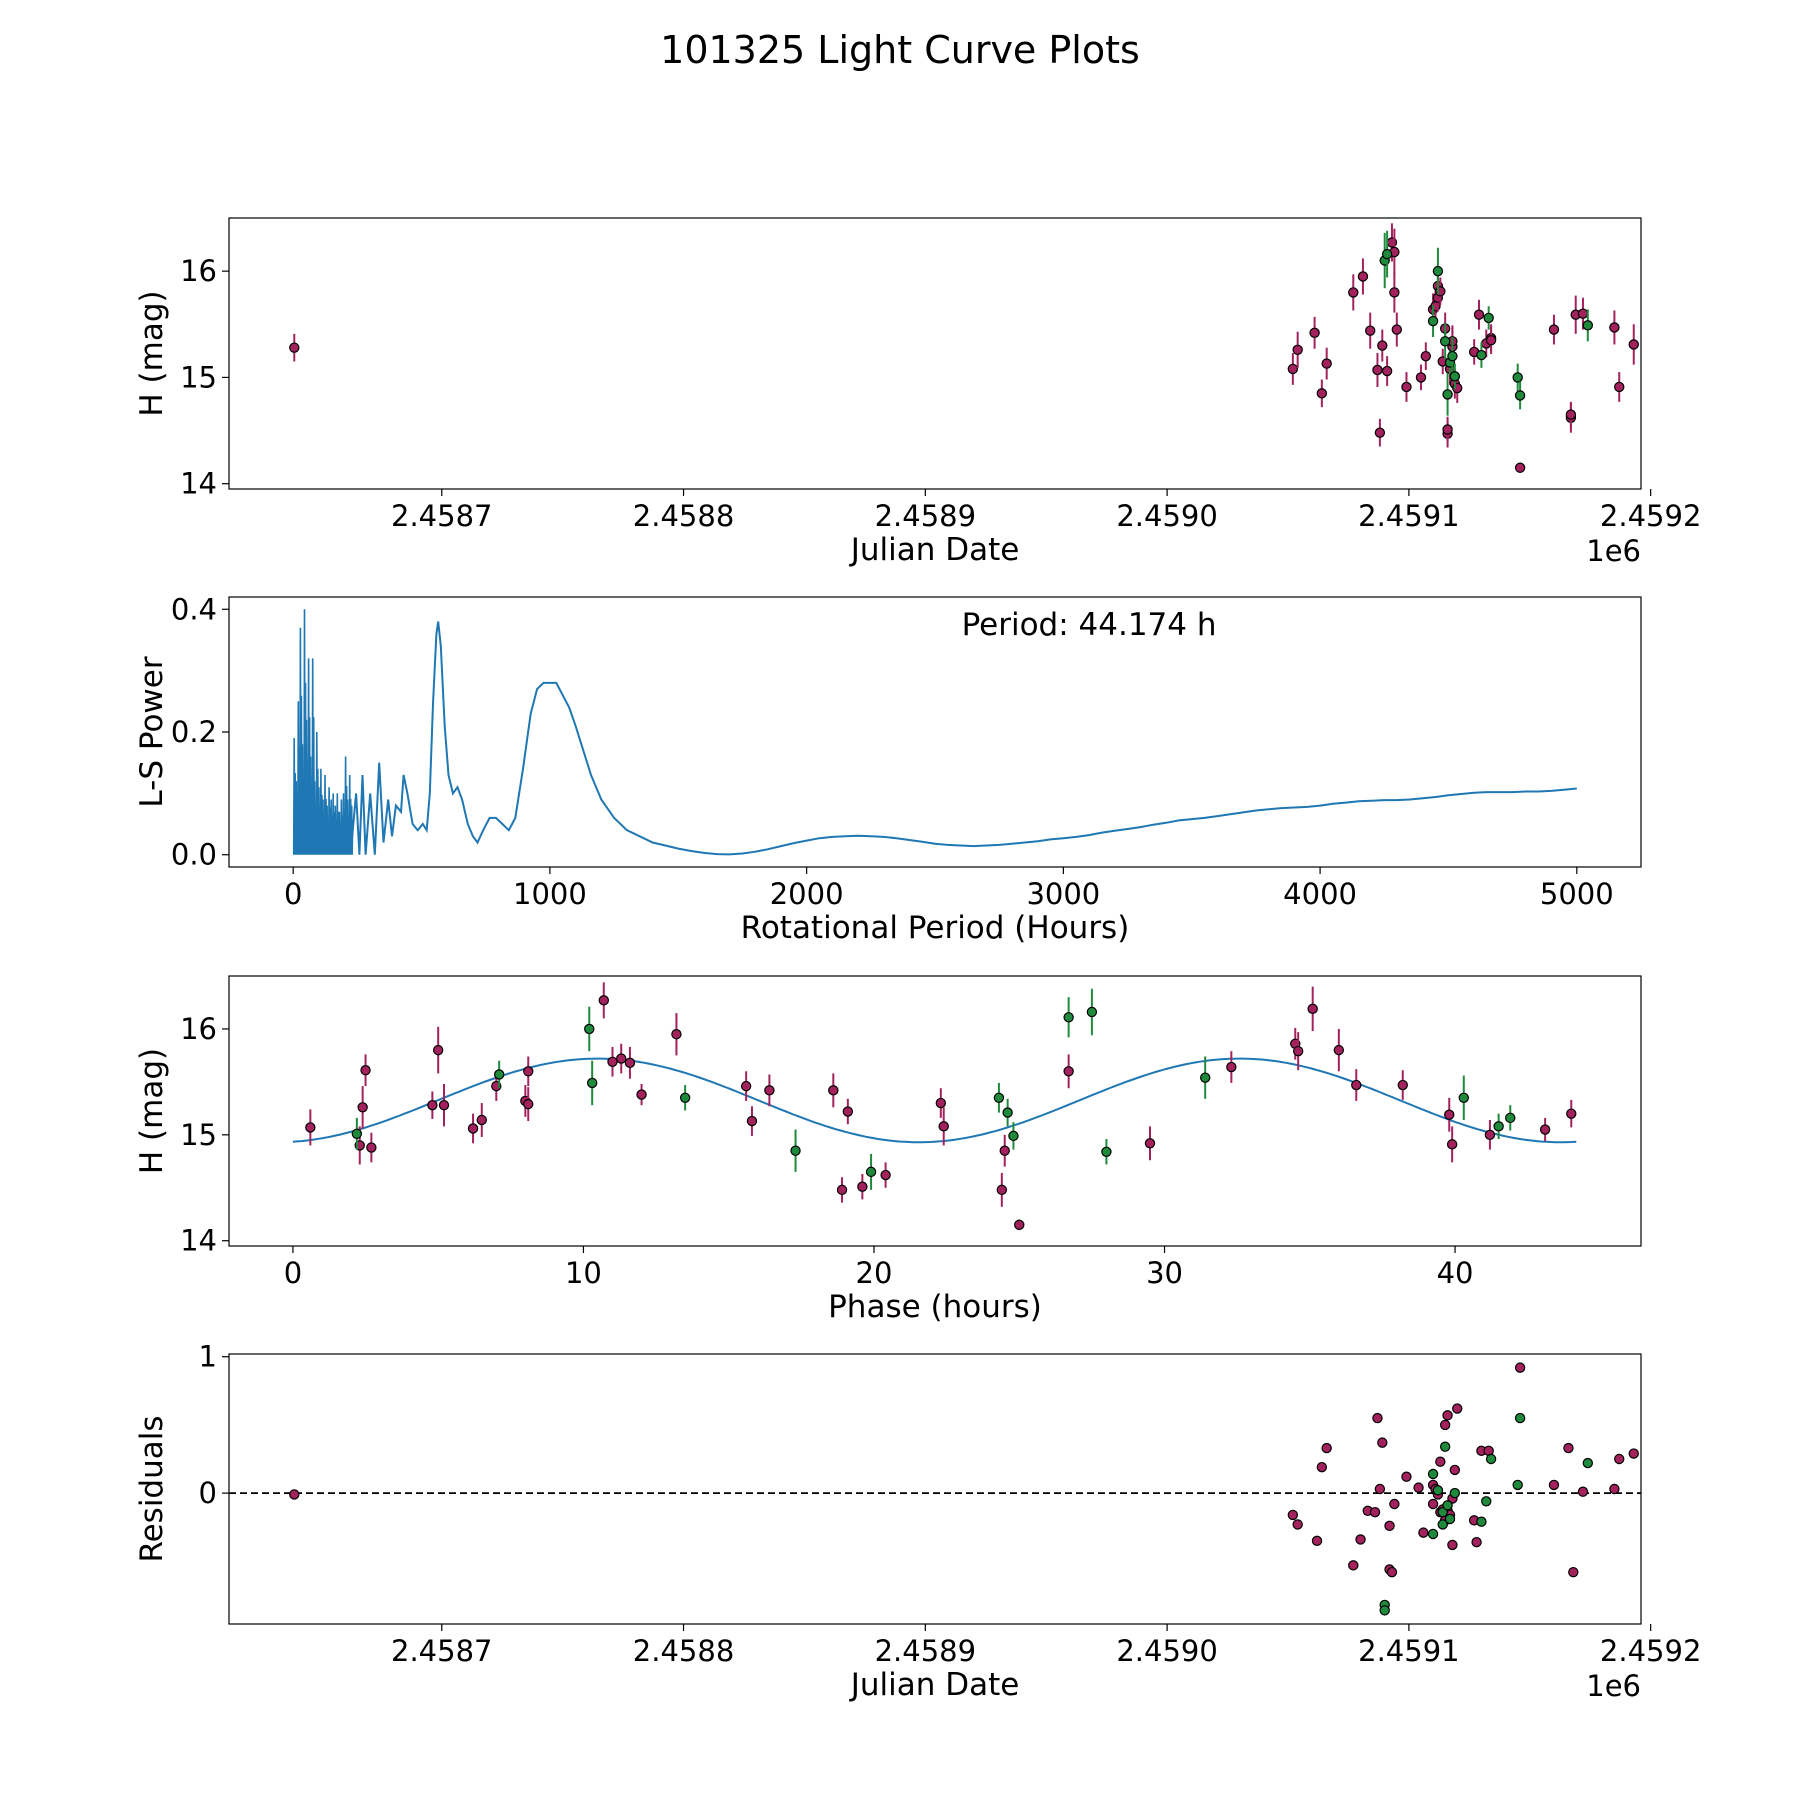 The height and width of the screenshot is (1800, 1800). I want to click on phased-plot-frame, so click(935, 1111).